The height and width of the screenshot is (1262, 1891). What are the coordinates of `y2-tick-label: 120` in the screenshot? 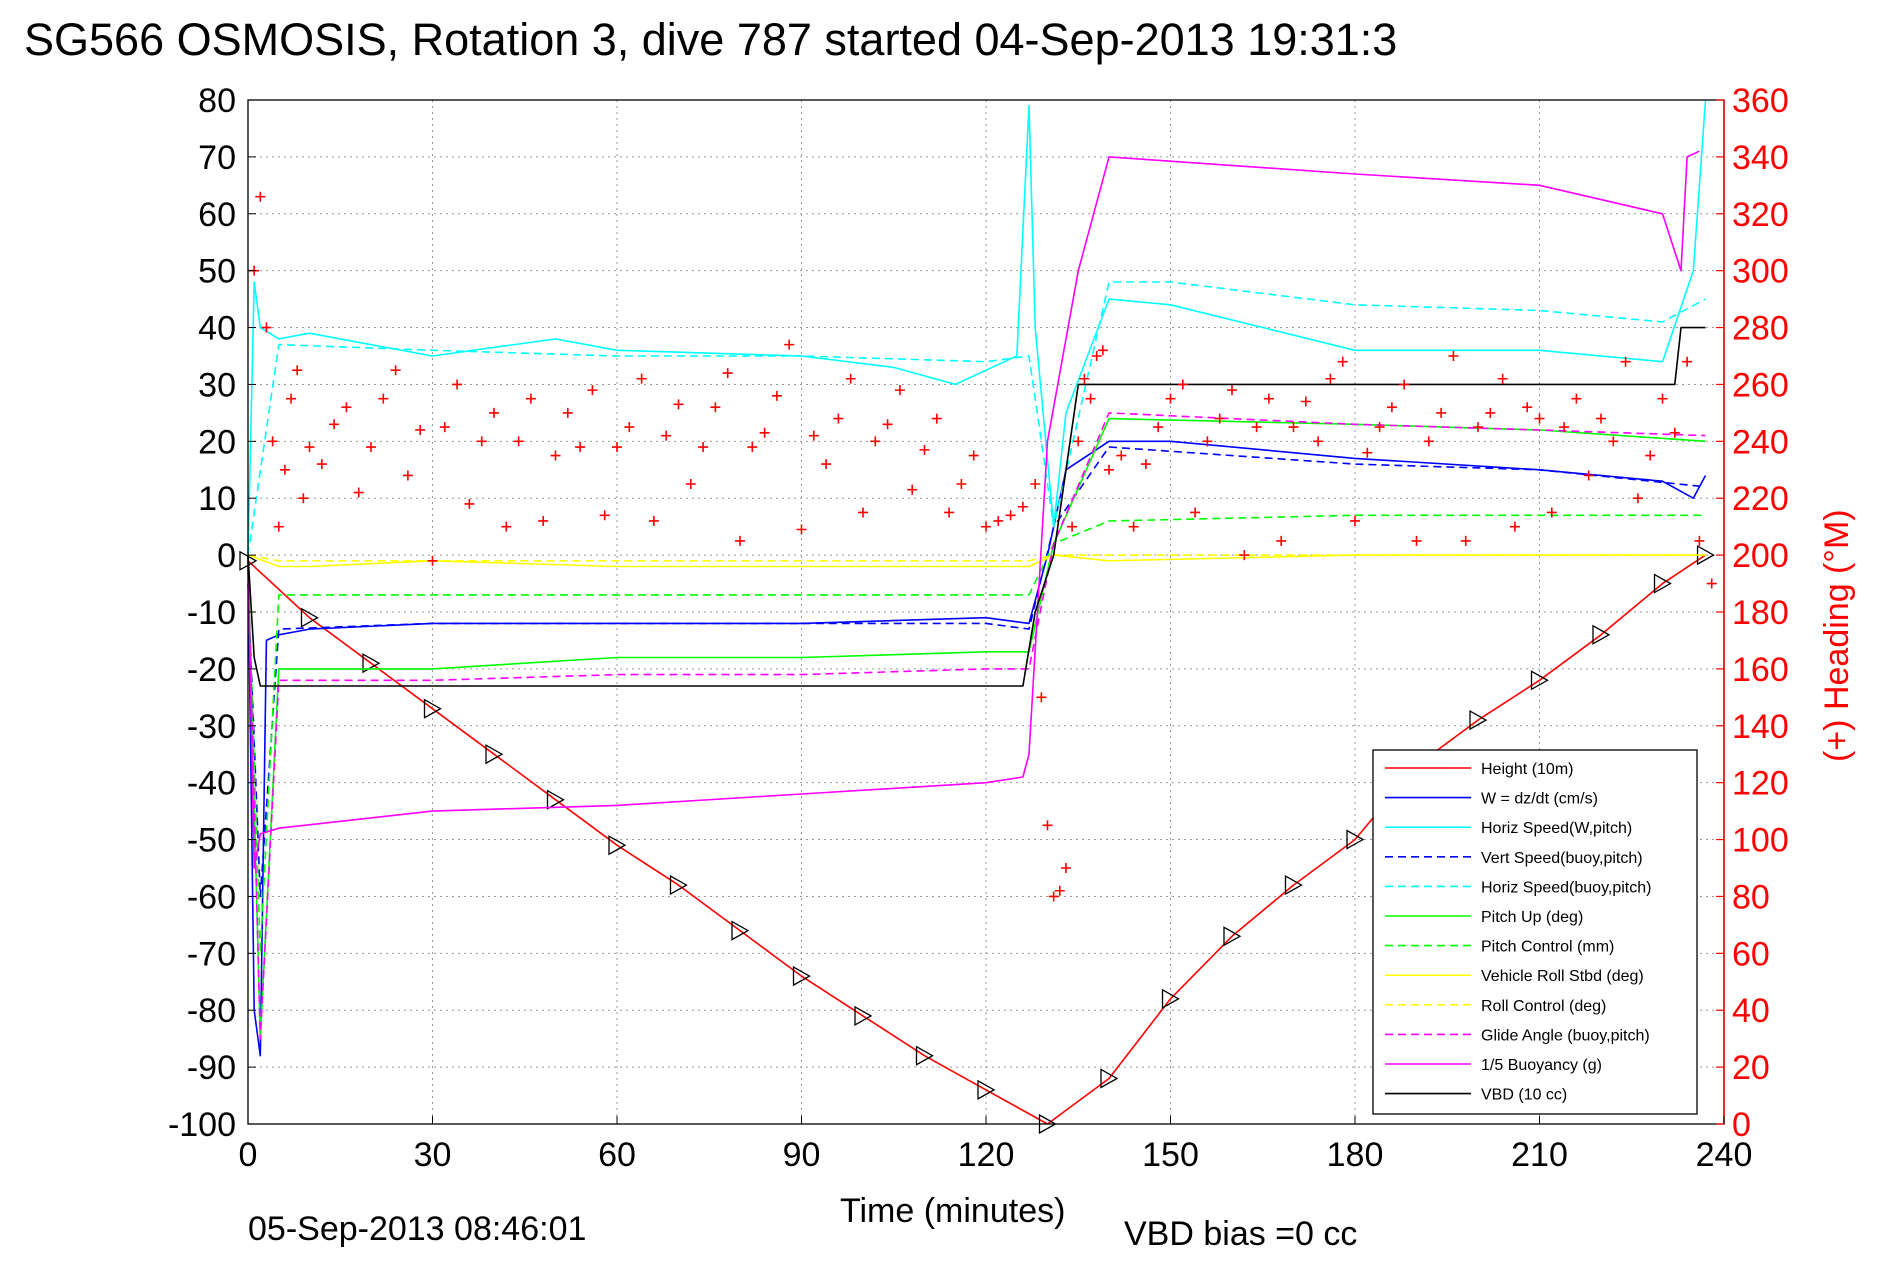 It's located at (1760, 784).